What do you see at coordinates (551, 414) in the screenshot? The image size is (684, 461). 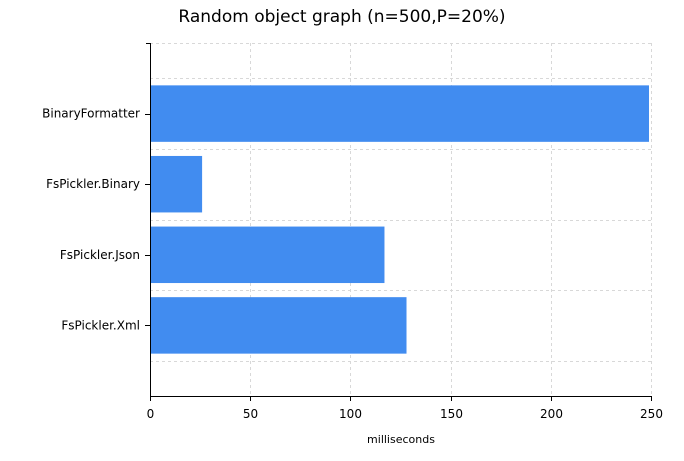 I see `x-tick-label: 200` at bounding box center [551, 414].